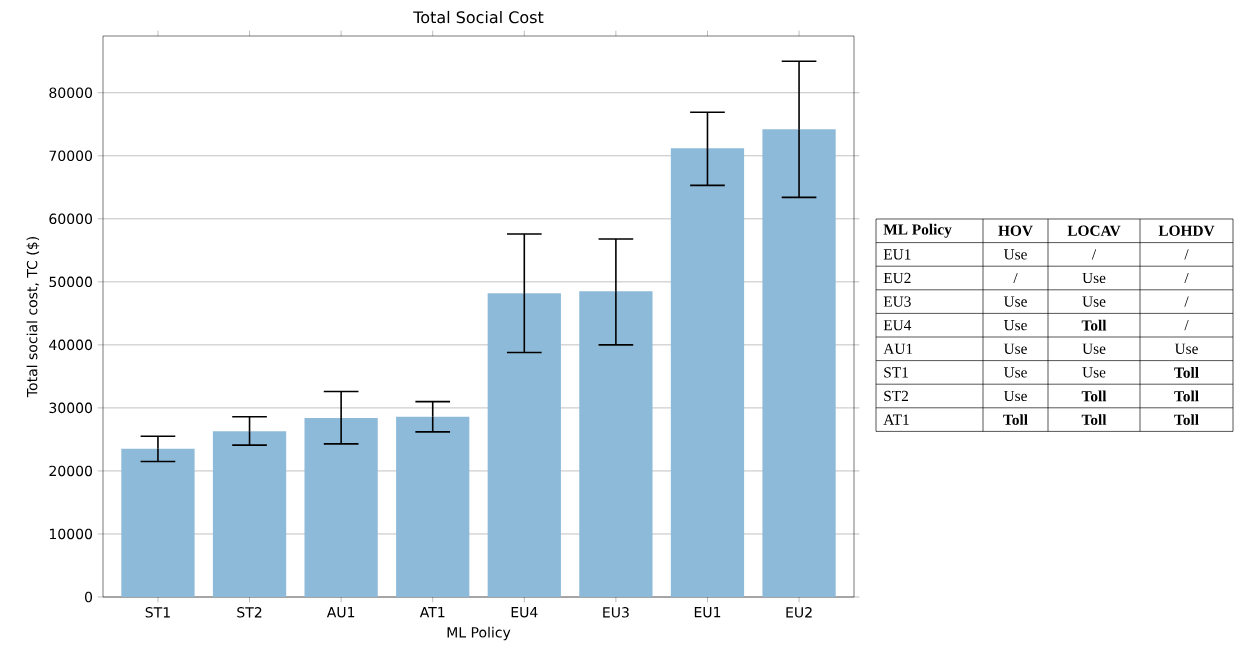  What do you see at coordinates (1015, 230) in the screenshot?
I see `category-label: HOV` at bounding box center [1015, 230].